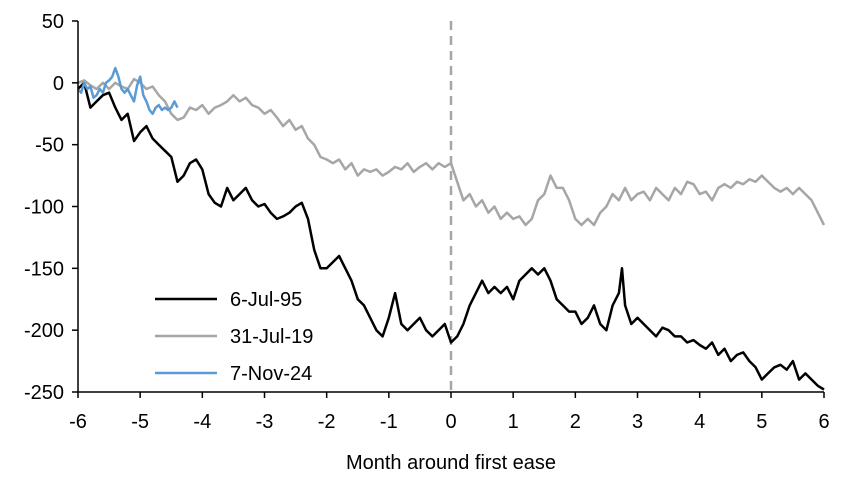  I want to click on x-tick-label: -1, so click(389, 422).